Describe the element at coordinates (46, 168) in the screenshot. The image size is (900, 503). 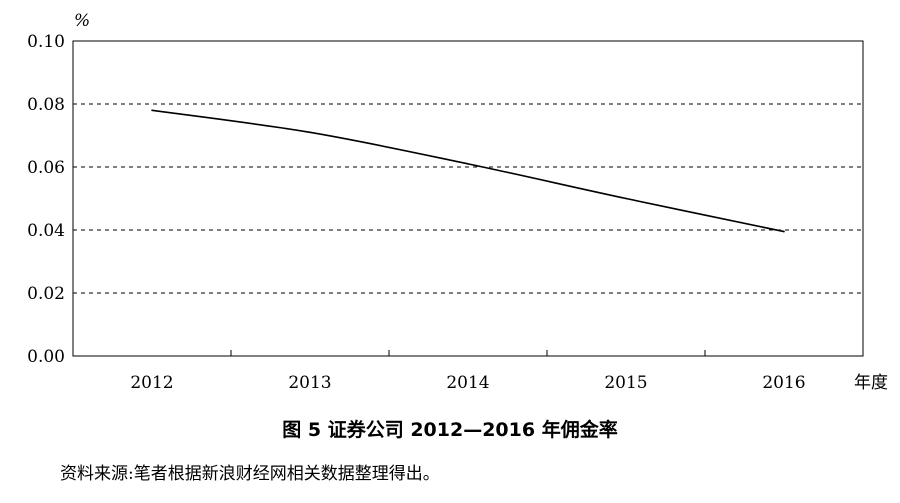
I see `y-tick-label: 0.06` at that location.